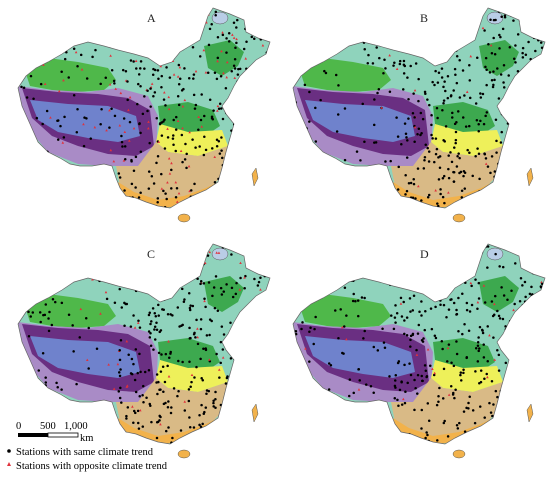 The image size is (550, 477). What do you see at coordinates (224, 58) in the screenshot?
I see `region-central_green` at bounding box center [224, 58].